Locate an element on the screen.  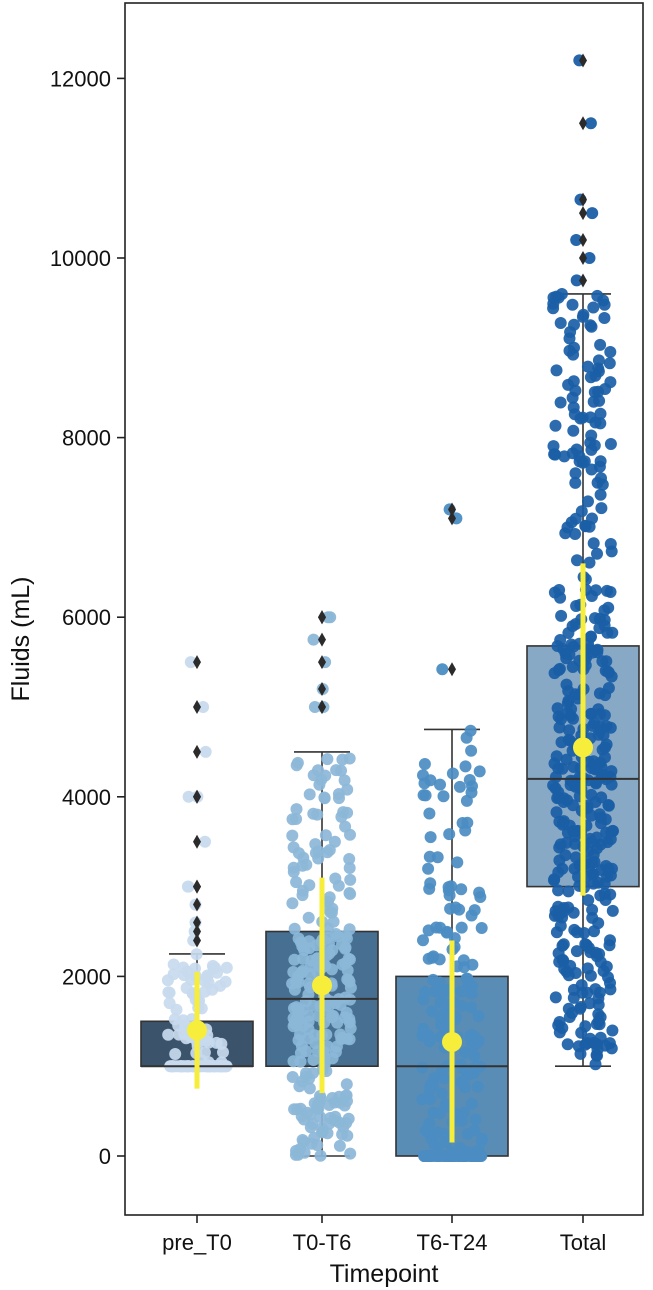
y-tick-label: 0 is located at coordinates (105, 1156).